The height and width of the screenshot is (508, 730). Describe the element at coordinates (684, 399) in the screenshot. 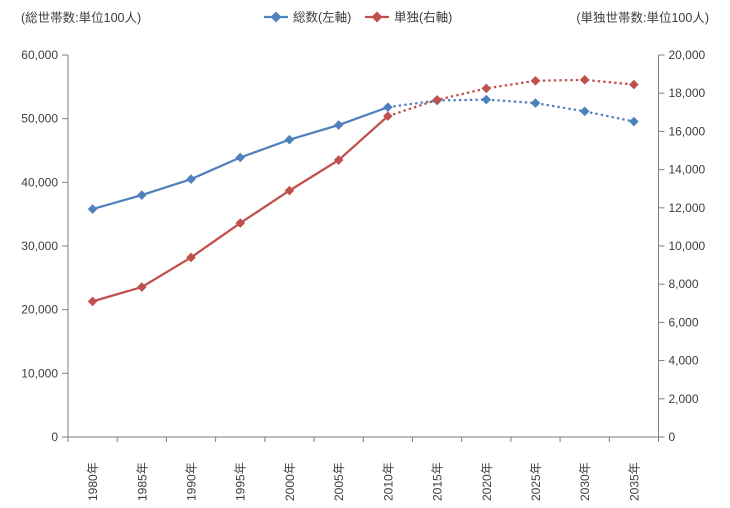

I see `right-axis-tick-label: 2,000` at that location.